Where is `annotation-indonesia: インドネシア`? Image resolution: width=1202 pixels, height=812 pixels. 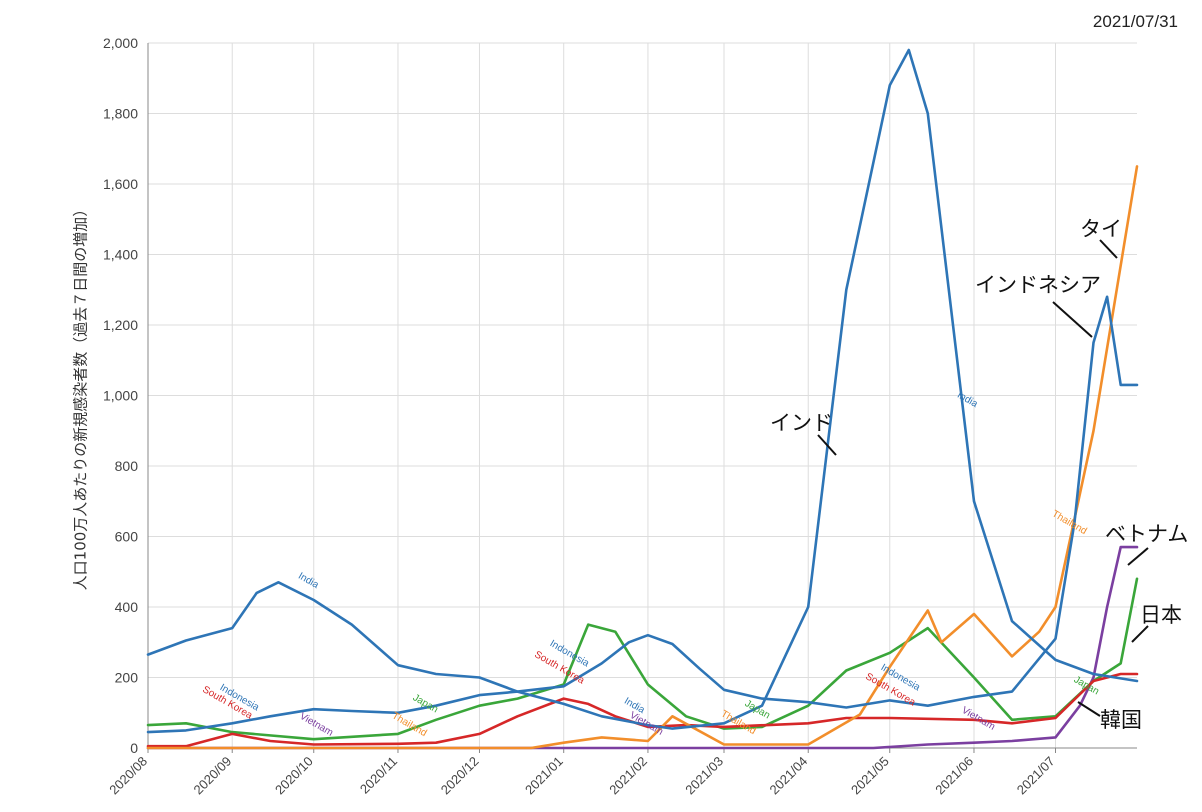
annotation-indonesia: インドネシア is located at coordinates (1038, 285).